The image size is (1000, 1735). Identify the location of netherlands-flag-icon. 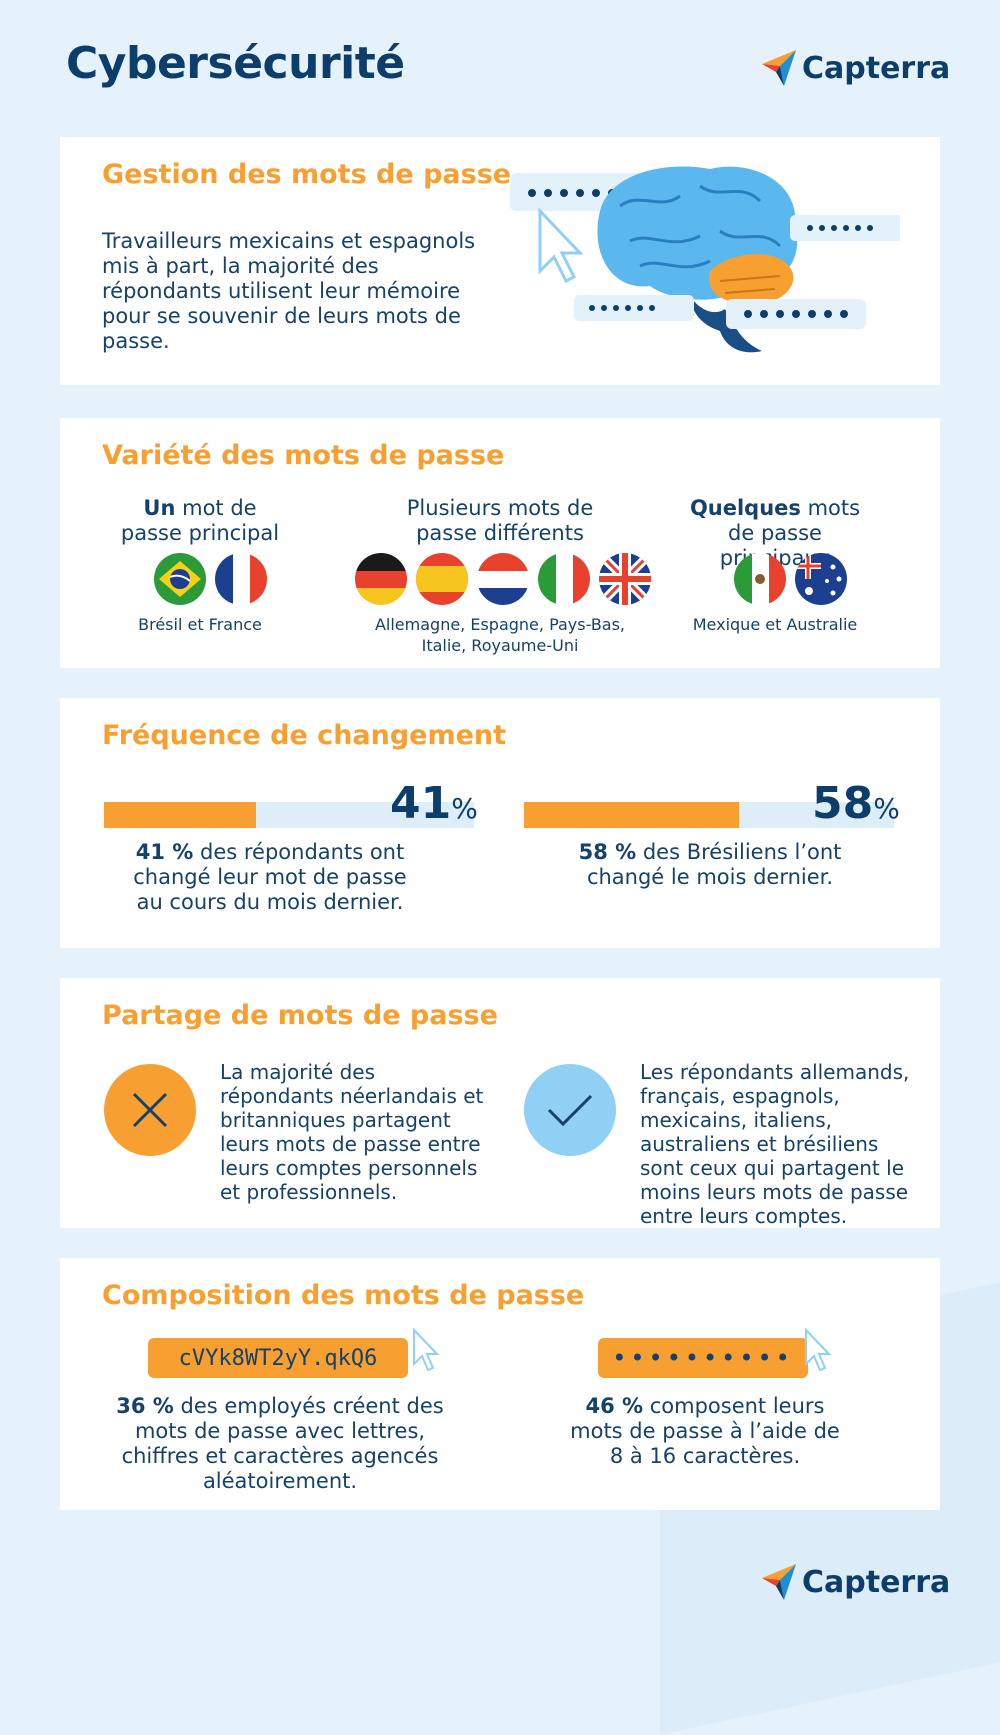
(503, 579).